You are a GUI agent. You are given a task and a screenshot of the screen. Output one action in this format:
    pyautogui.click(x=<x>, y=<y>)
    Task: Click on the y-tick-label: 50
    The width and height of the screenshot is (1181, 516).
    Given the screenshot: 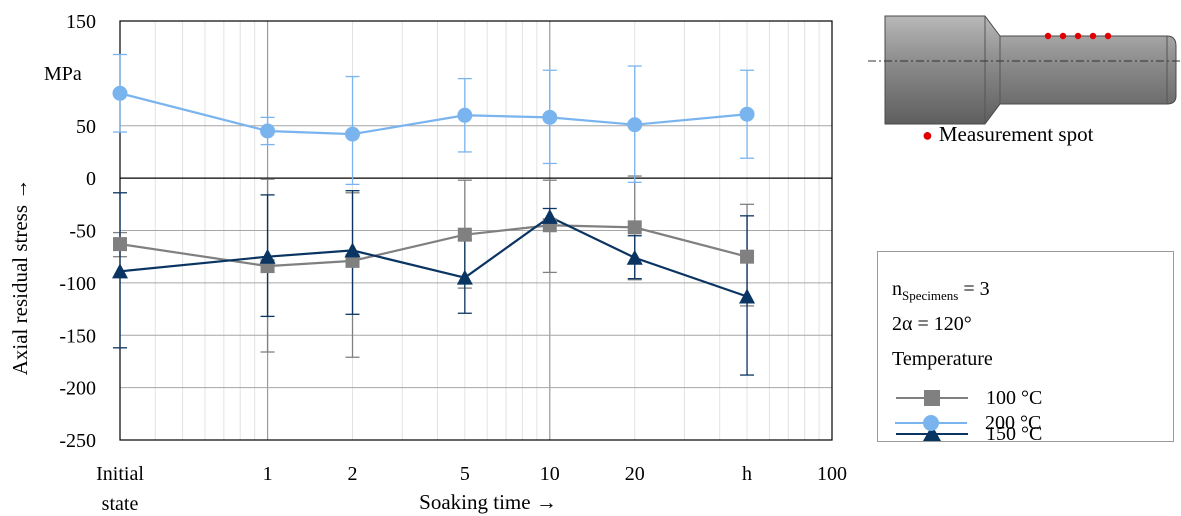 What is the action you would take?
    pyautogui.click(x=86, y=127)
    